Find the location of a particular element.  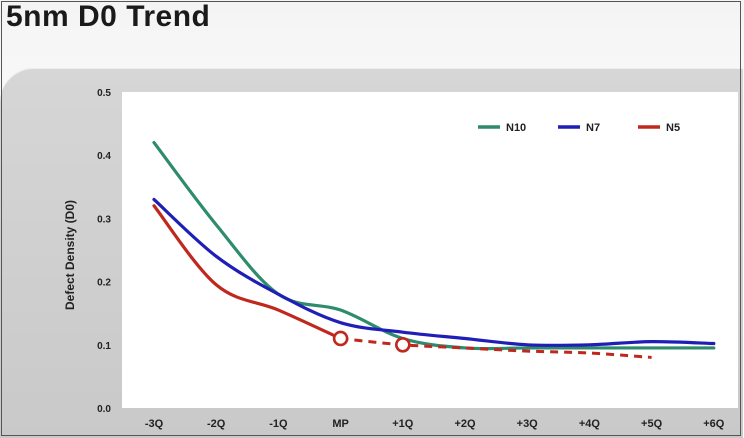

y-tick-label: 0.4 is located at coordinates (104, 156).